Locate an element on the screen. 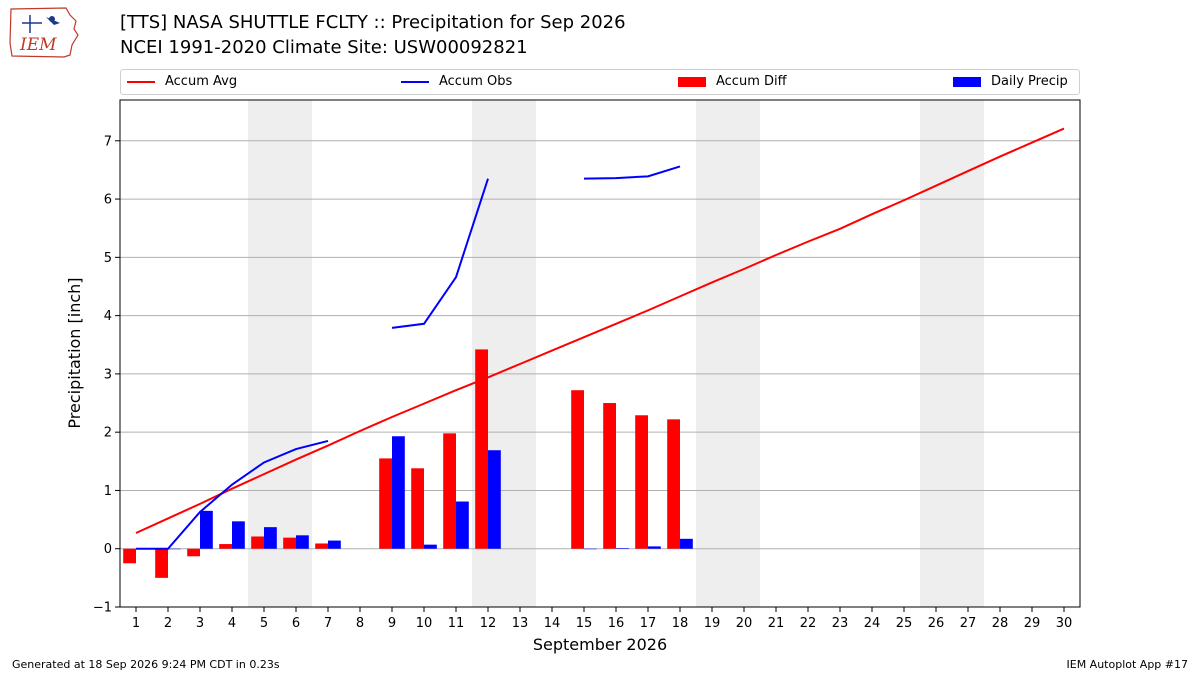 This screenshot has width=1200, height=675. legend-item-accum-diff: Accum Diff is located at coordinates (732, 81).